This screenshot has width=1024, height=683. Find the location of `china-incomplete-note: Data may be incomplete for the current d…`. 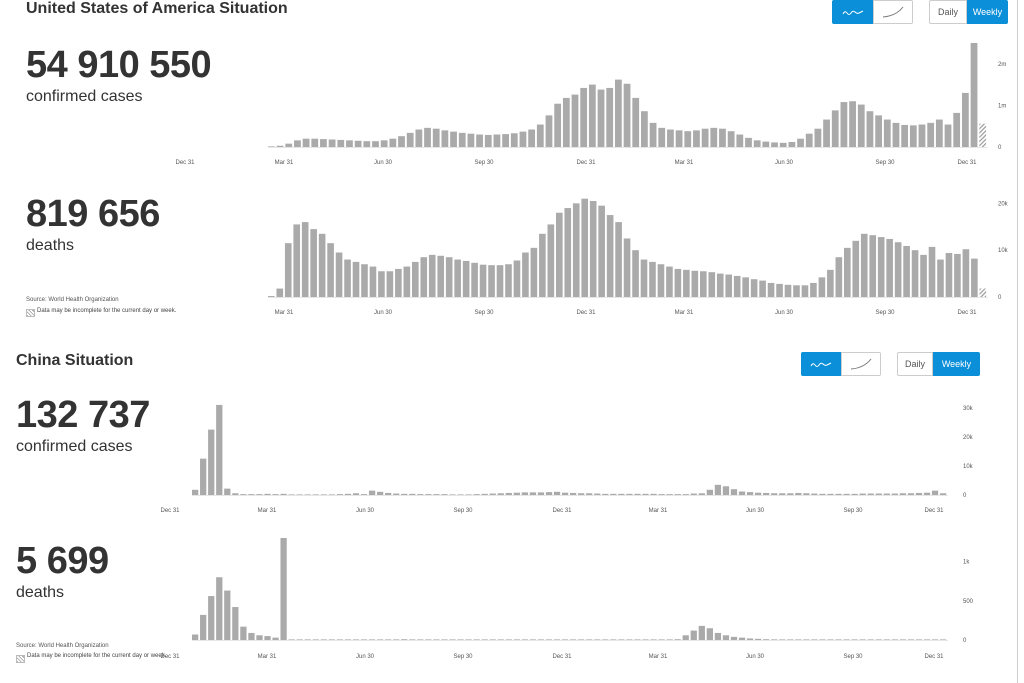

china-incomplete-note: Data may be incomplete for the current d… is located at coordinates (97, 656).